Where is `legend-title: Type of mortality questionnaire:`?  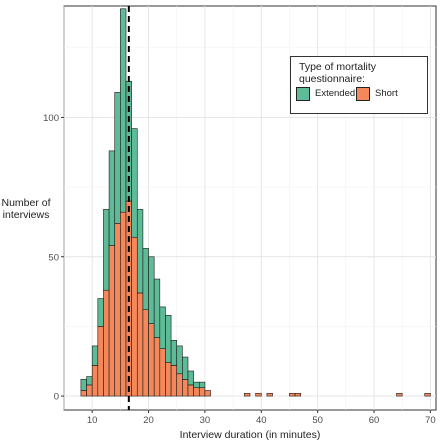 legend-title: Type of mortality questionnaire: is located at coordinates (363, 73).